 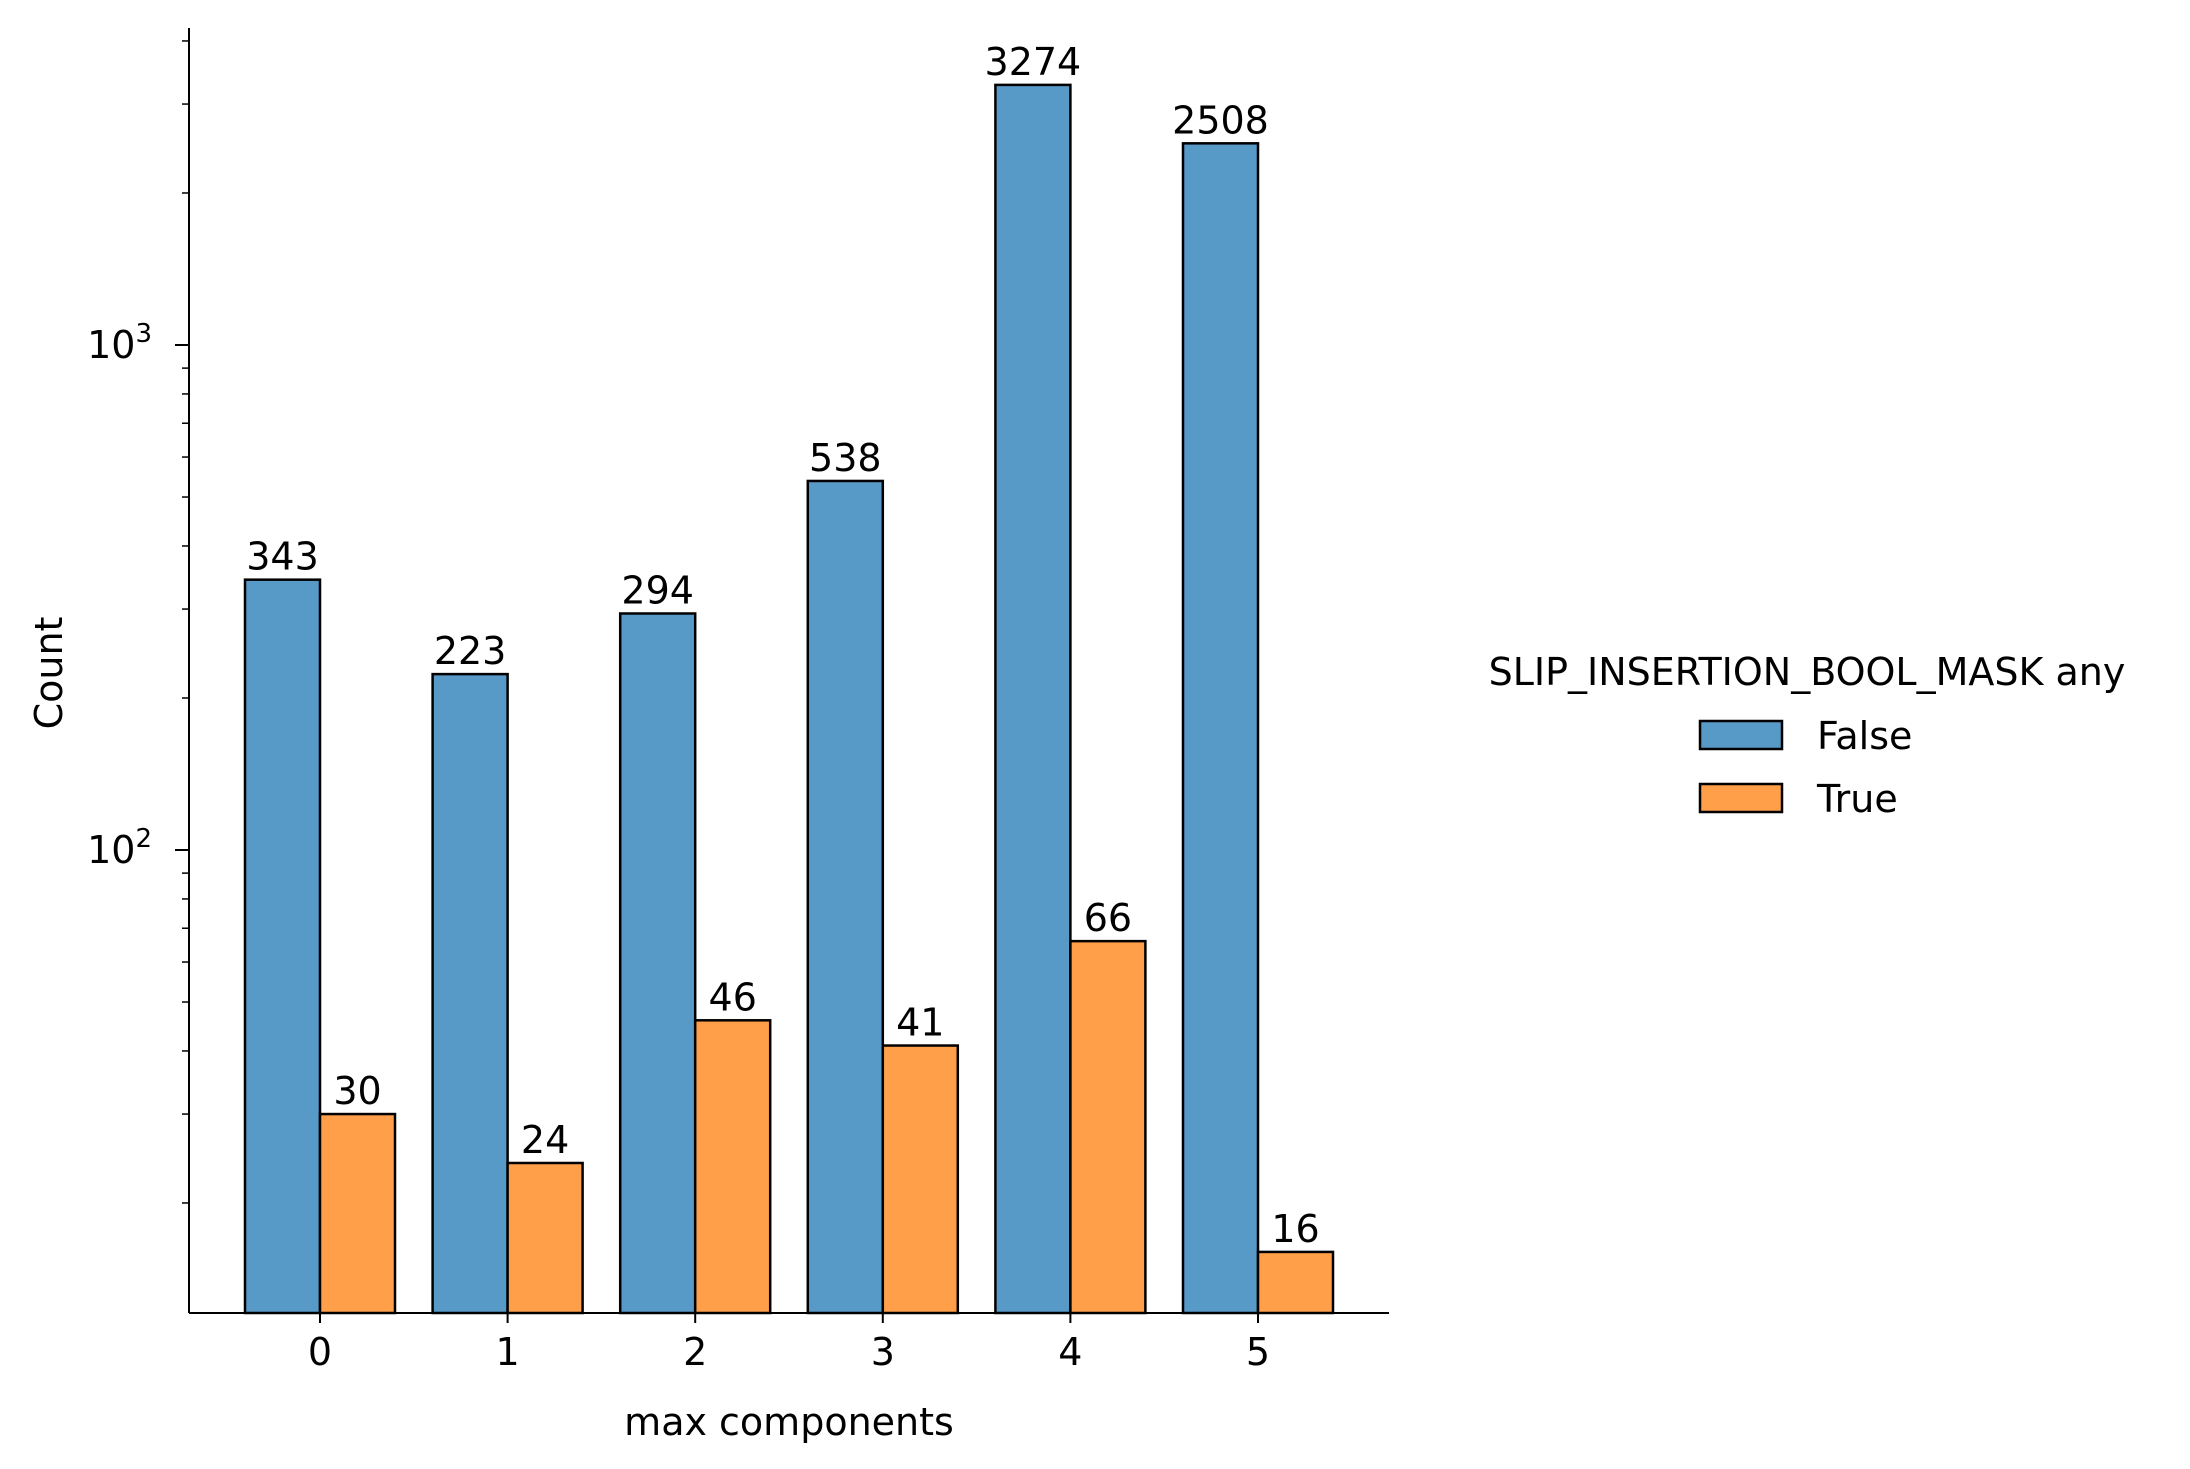 What do you see at coordinates (1033, 62) in the screenshot?
I see `bar-value-label: 3274` at bounding box center [1033, 62].